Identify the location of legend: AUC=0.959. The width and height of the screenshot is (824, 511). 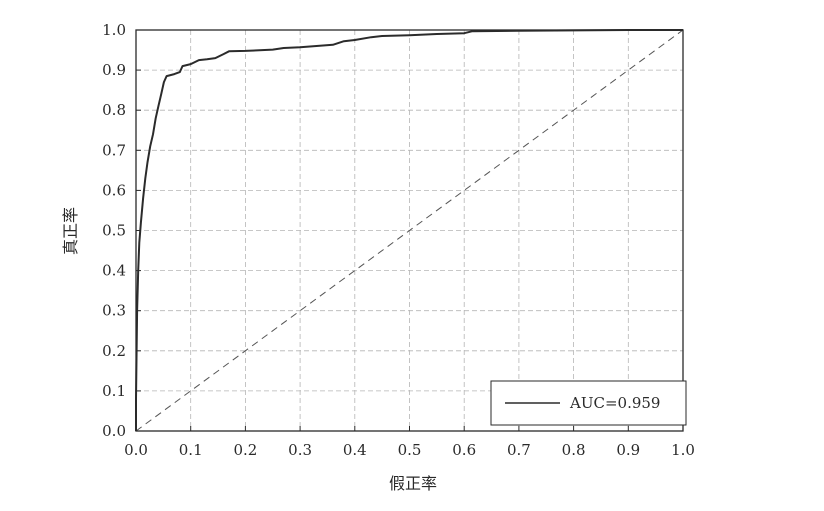
(588, 403).